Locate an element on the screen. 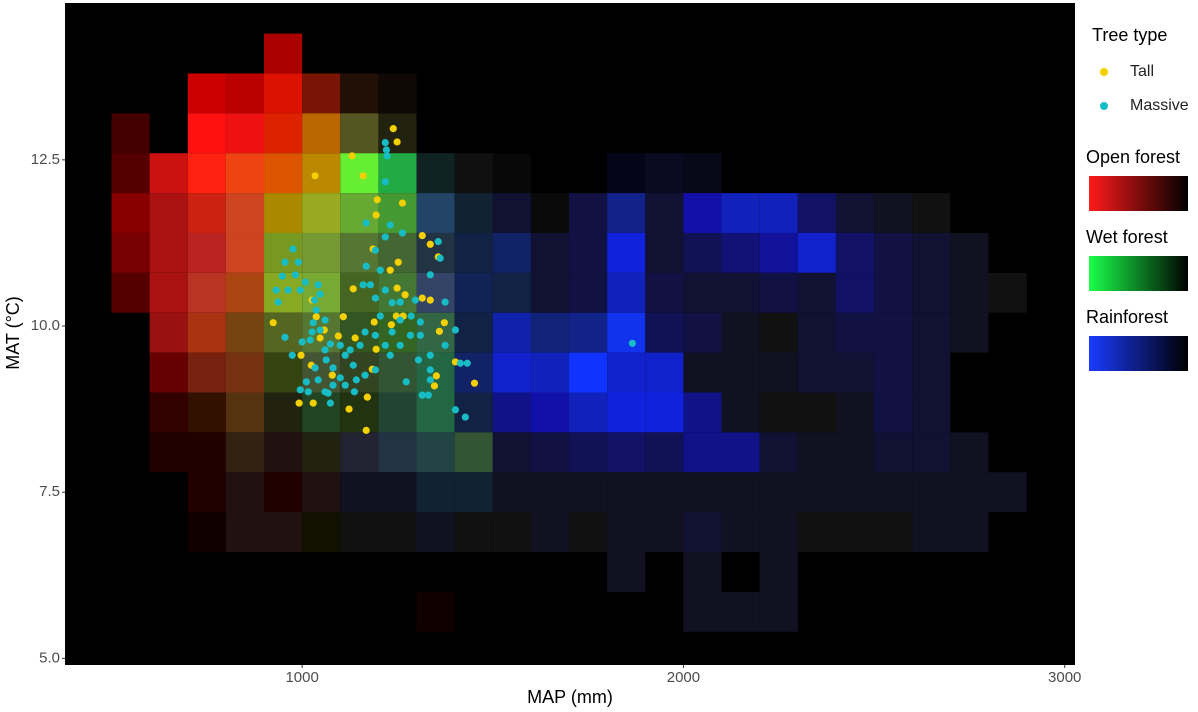  legend-label: Massive is located at coordinates (1159, 105).